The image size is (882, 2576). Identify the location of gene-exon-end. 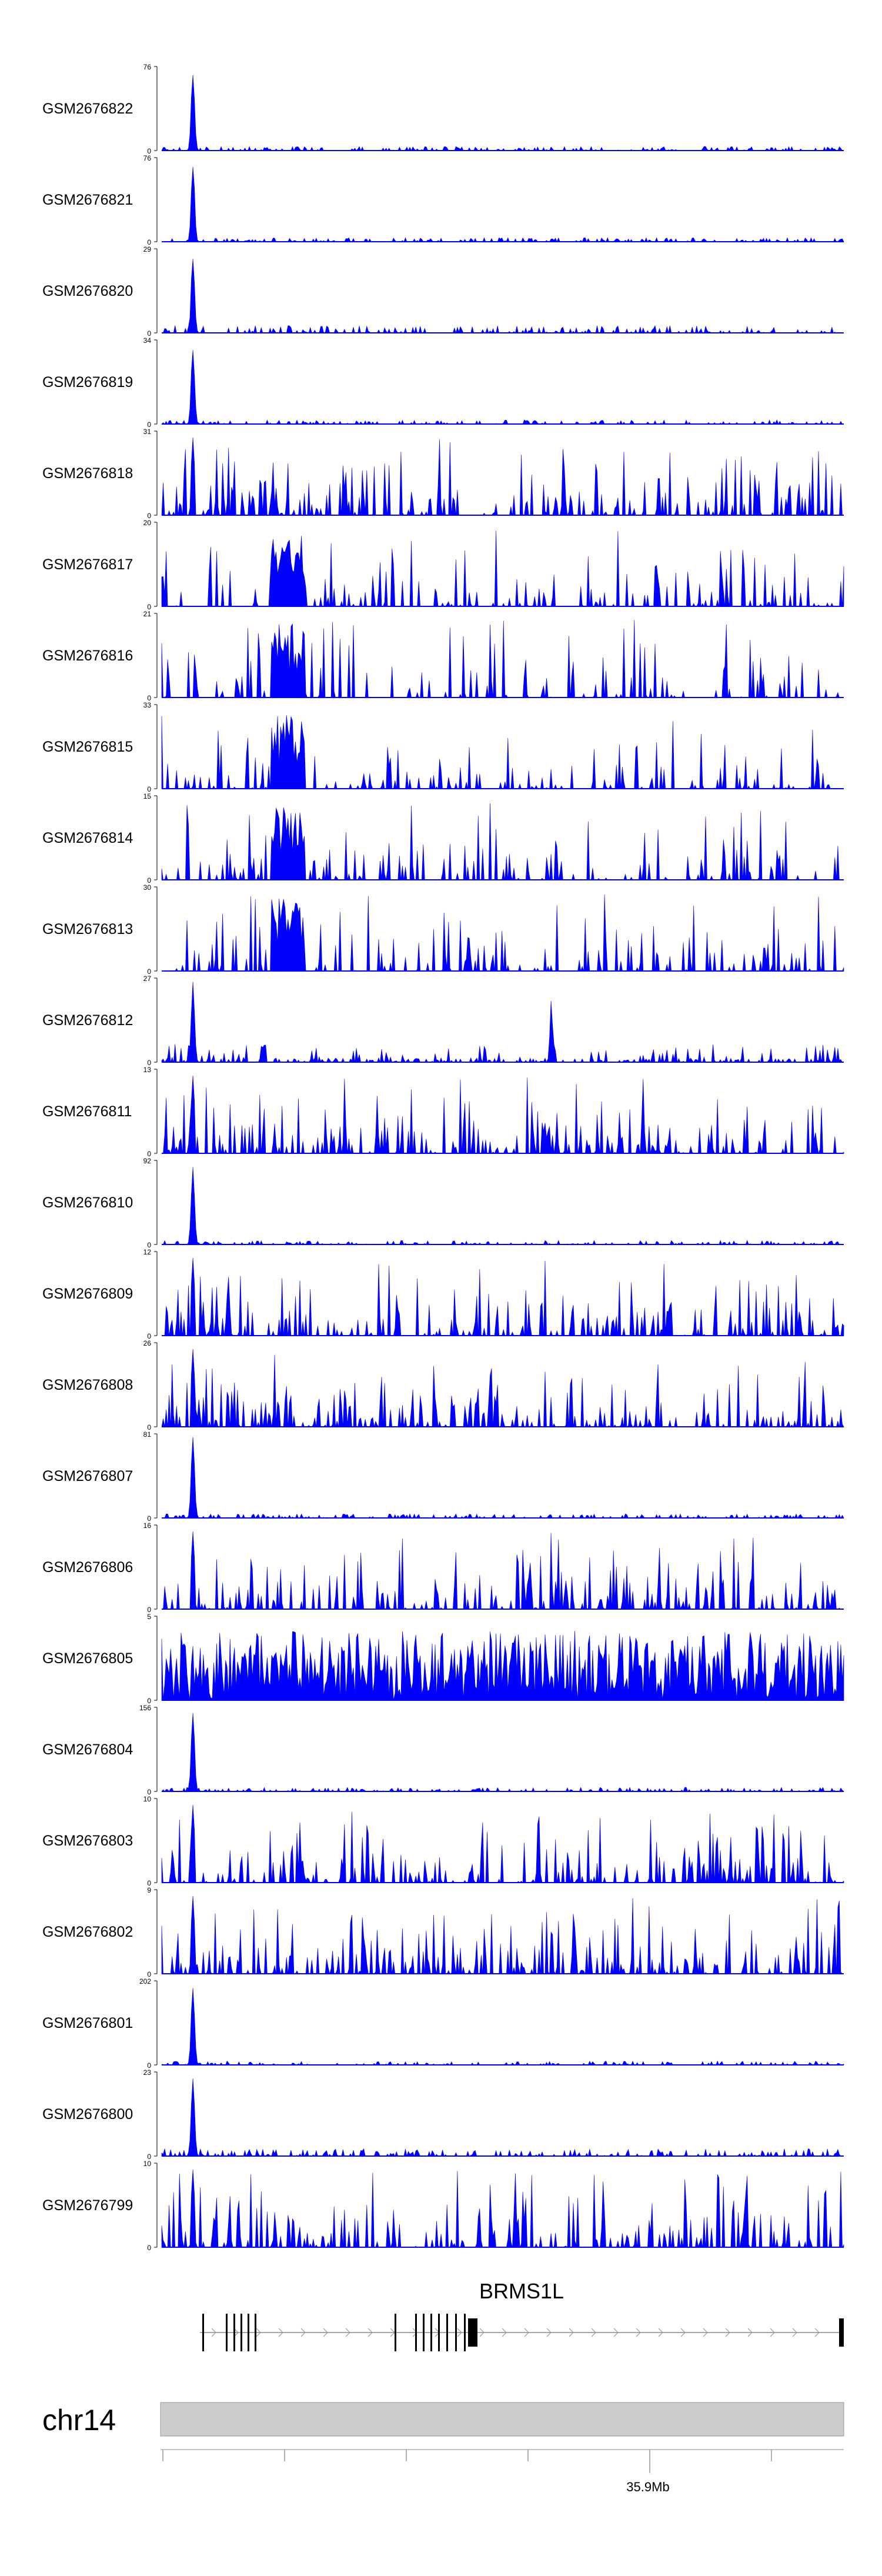
(841, 2332).